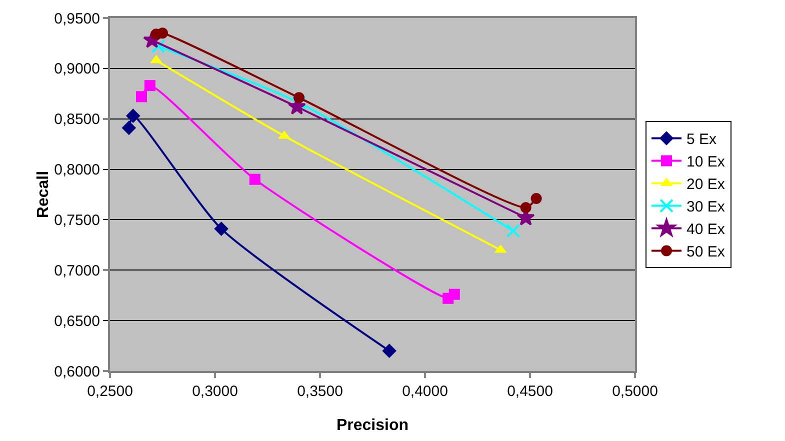 Image resolution: width=785 pixels, height=441 pixels. Describe the element at coordinates (110, 391) in the screenshot. I see `x-tick-label: 0,2500` at that location.